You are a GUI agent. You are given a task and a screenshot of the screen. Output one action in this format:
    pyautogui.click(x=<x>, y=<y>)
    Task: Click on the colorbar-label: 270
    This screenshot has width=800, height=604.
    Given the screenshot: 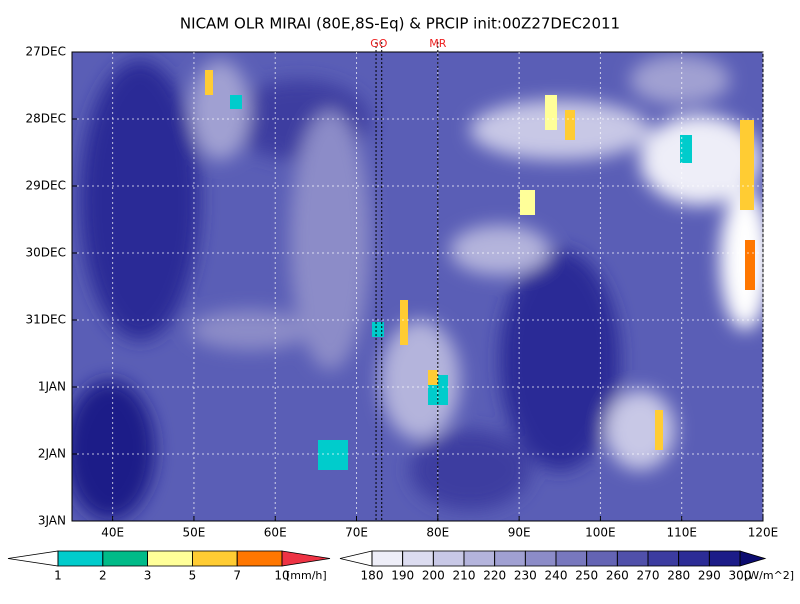 What is the action you would take?
    pyautogui.click(x=648, y=576)
    